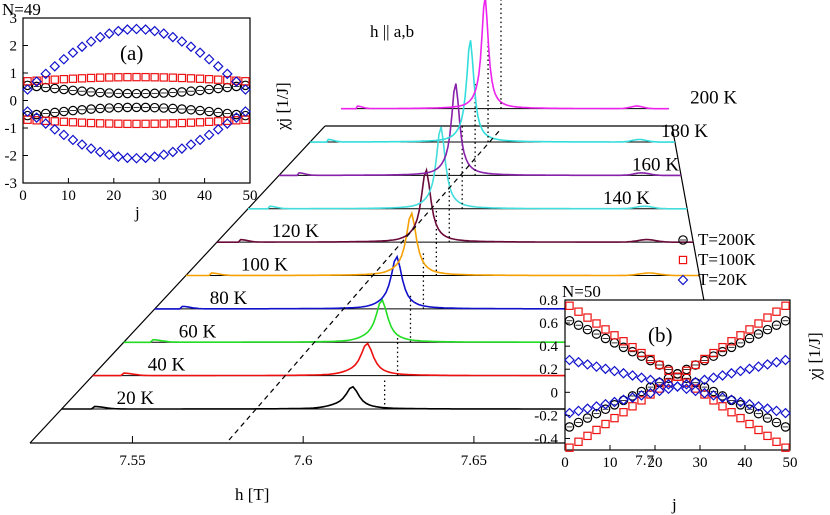 The width and height of the screenshot is (830, 515). I want to click on temperature-label: 140 K, so click(626, 198).